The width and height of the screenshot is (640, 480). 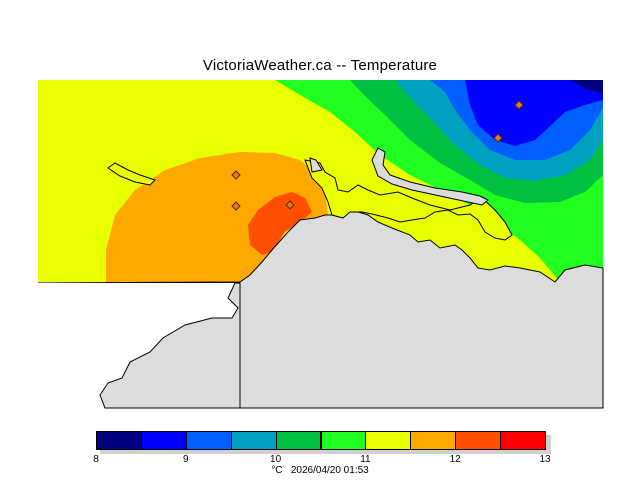 What do you see at coordinates (96, 459) in the screenshot?
I see `colorbar-tick-label: 8` at bounding box center [96, 459].